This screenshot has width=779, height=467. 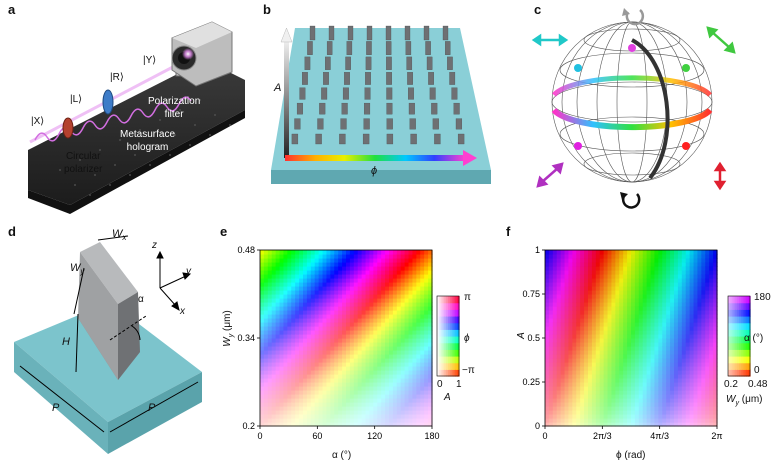 What do you see at coordinates (119, 235) in the screenshot?
I see `wx-label: Wx` at bounding box center [119, 235].